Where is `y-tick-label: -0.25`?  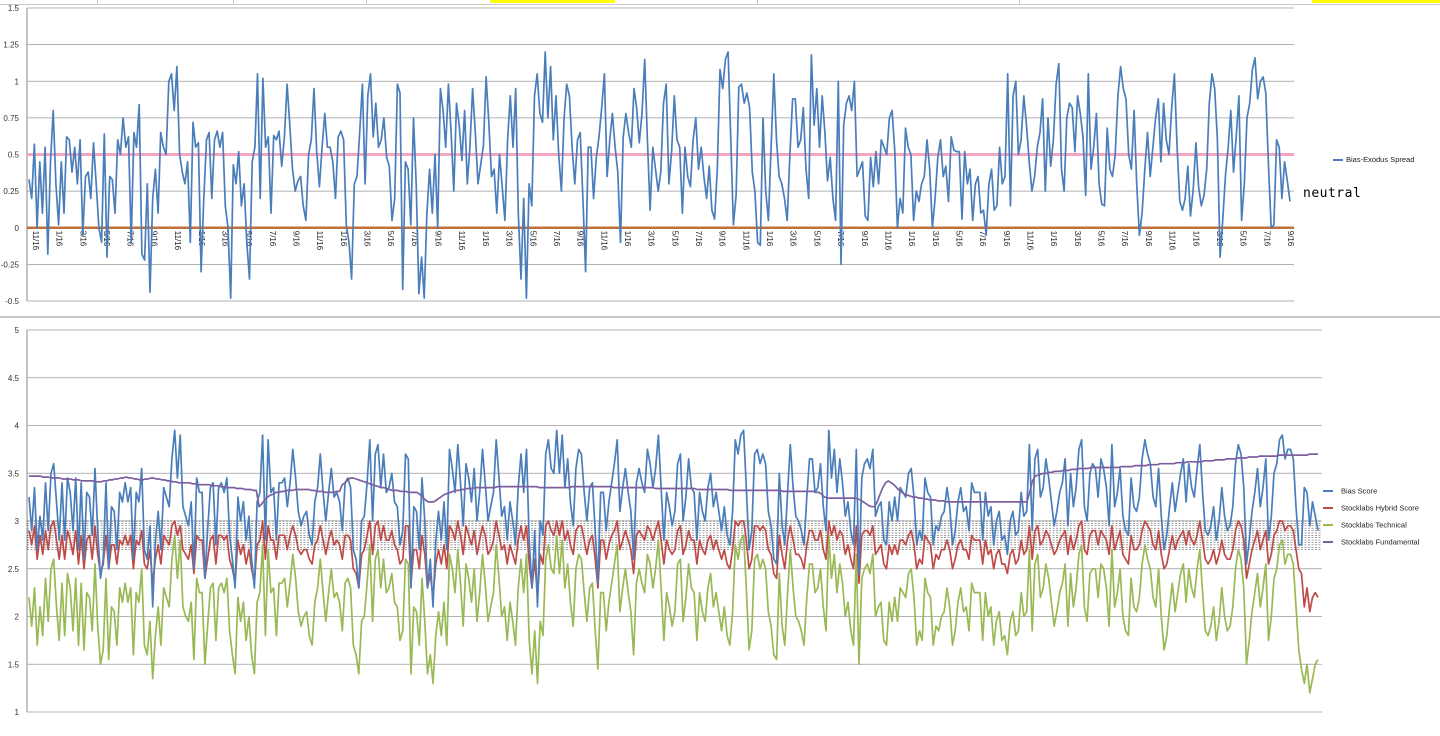
y-tick-label: -0.25 is located at coordinates (10, 264).